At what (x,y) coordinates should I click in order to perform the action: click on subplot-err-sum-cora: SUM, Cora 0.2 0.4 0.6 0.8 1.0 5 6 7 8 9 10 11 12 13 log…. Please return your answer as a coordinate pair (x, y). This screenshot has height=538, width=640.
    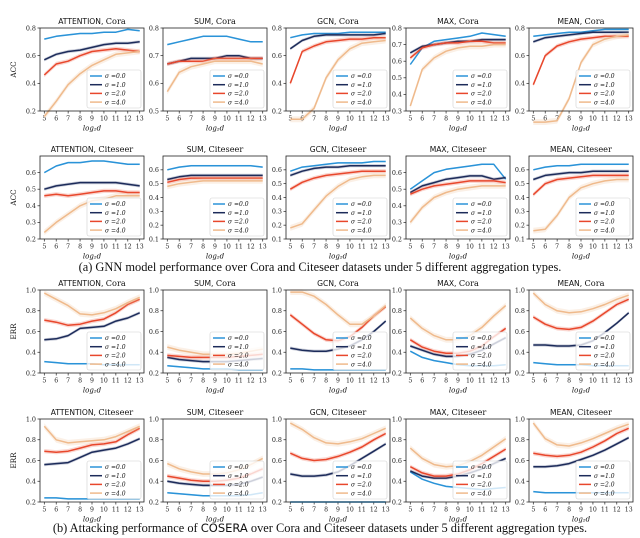
    Looking at the image, I should click on (208, 336).